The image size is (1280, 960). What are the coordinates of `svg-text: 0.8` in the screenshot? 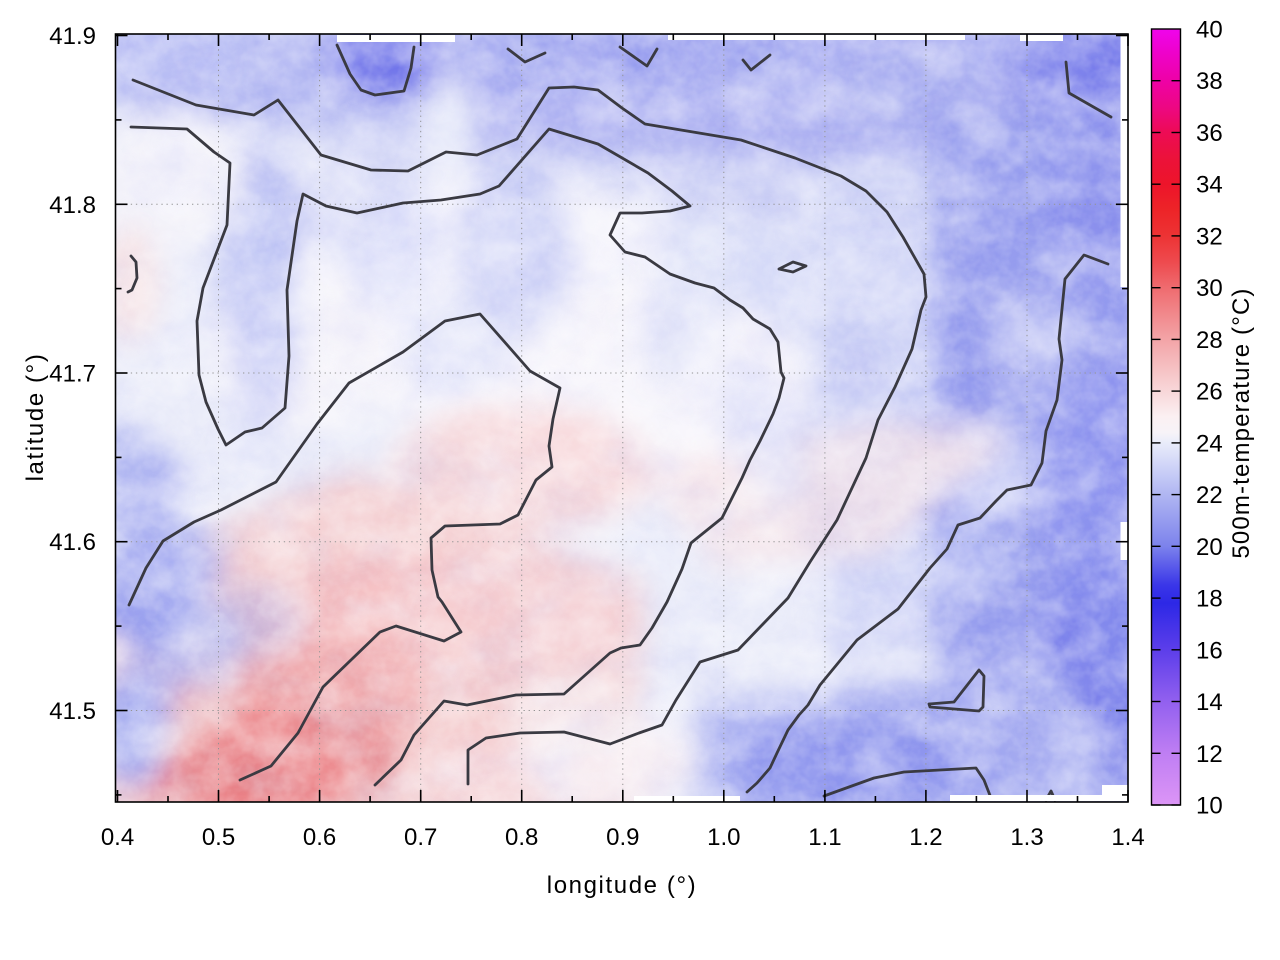 It's located at (521, 837).